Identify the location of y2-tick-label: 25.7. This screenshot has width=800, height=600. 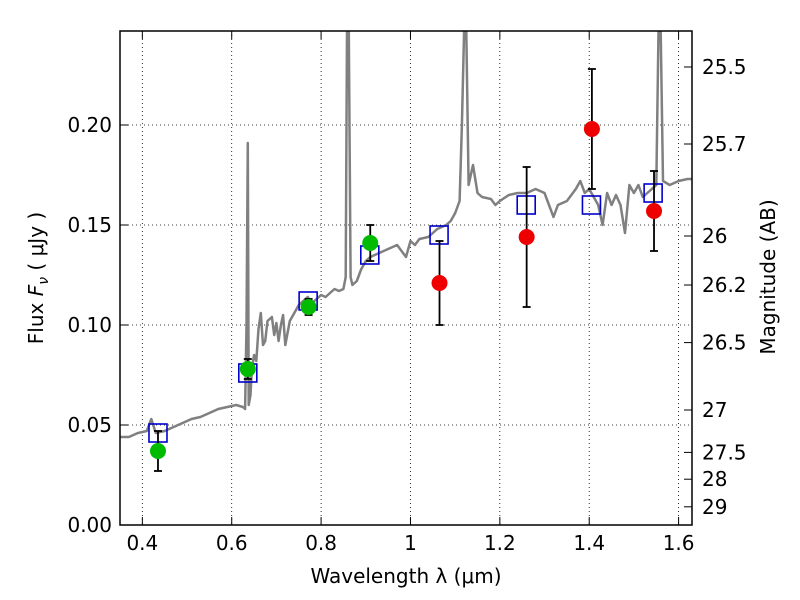
(724, 144).